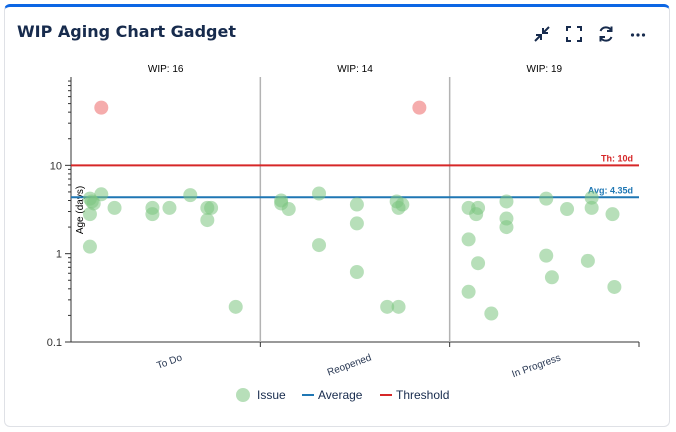  Describe the element at coordinates (340, 395) in the screenshot. I see `legend-label: Average` at that location.